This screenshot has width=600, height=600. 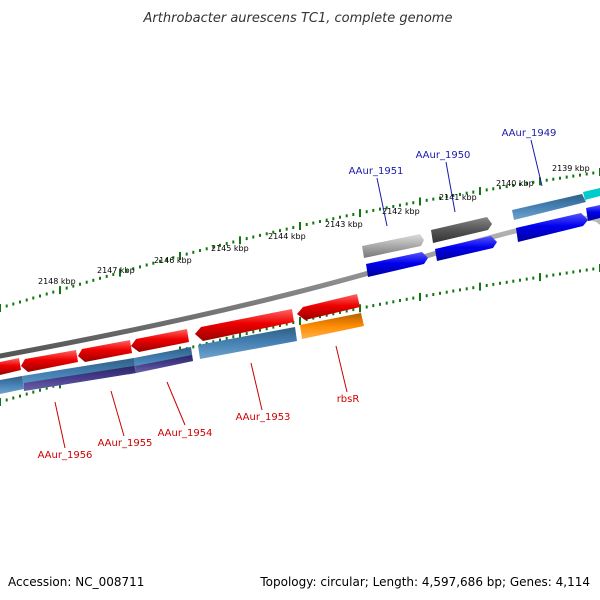 What do you see at coordinates (401, 211) in the screenshot?
I see `tick-label: 2142 kbp` at bounding box center [401, 211].